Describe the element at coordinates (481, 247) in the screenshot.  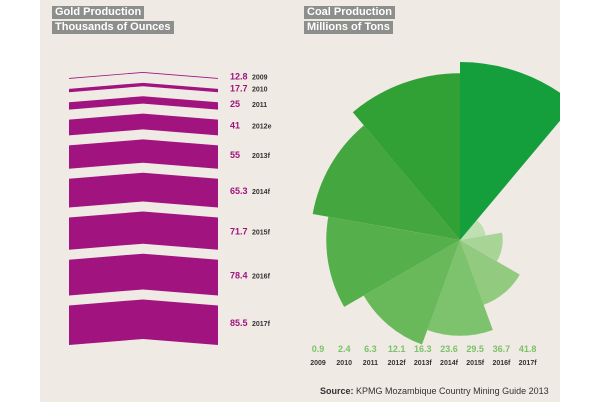
I see `coal-sector-2010` at that location.